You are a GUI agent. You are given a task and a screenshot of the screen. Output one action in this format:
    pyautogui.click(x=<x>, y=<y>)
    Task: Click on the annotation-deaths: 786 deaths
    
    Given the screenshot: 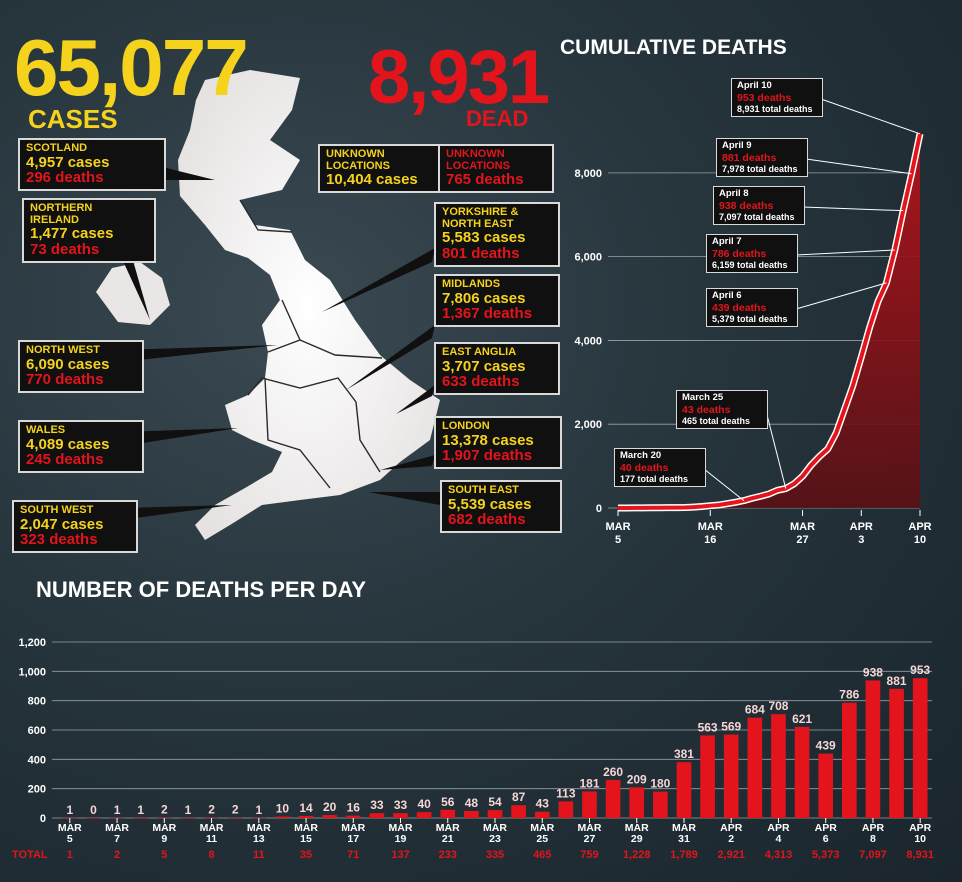 What is the action you would take?
    pyautogui.click(x=739, y=253)
    